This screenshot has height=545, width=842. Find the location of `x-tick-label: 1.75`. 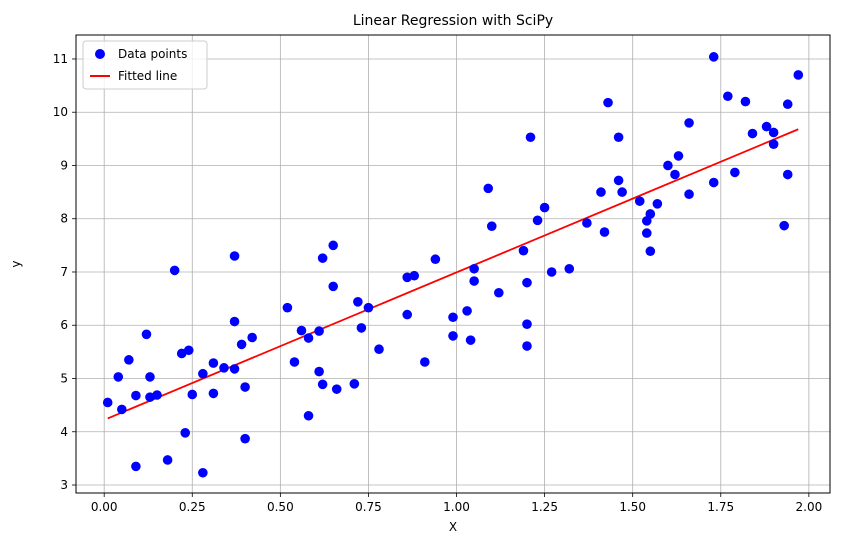

x-tick-label: 1.75 is located at coordinates (720, 507).